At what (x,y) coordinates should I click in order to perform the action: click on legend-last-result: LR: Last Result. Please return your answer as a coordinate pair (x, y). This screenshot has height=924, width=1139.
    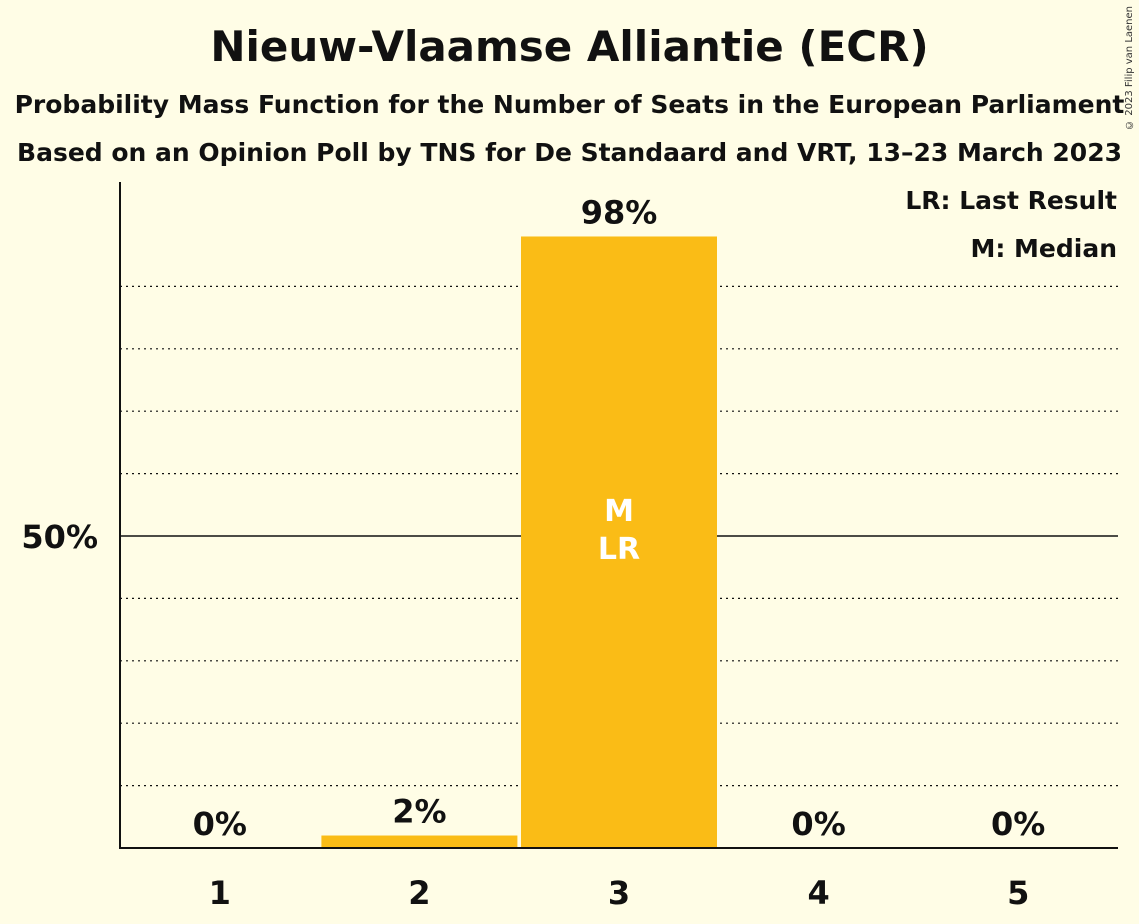
    Looking at the image, I should click on (1011, 200).